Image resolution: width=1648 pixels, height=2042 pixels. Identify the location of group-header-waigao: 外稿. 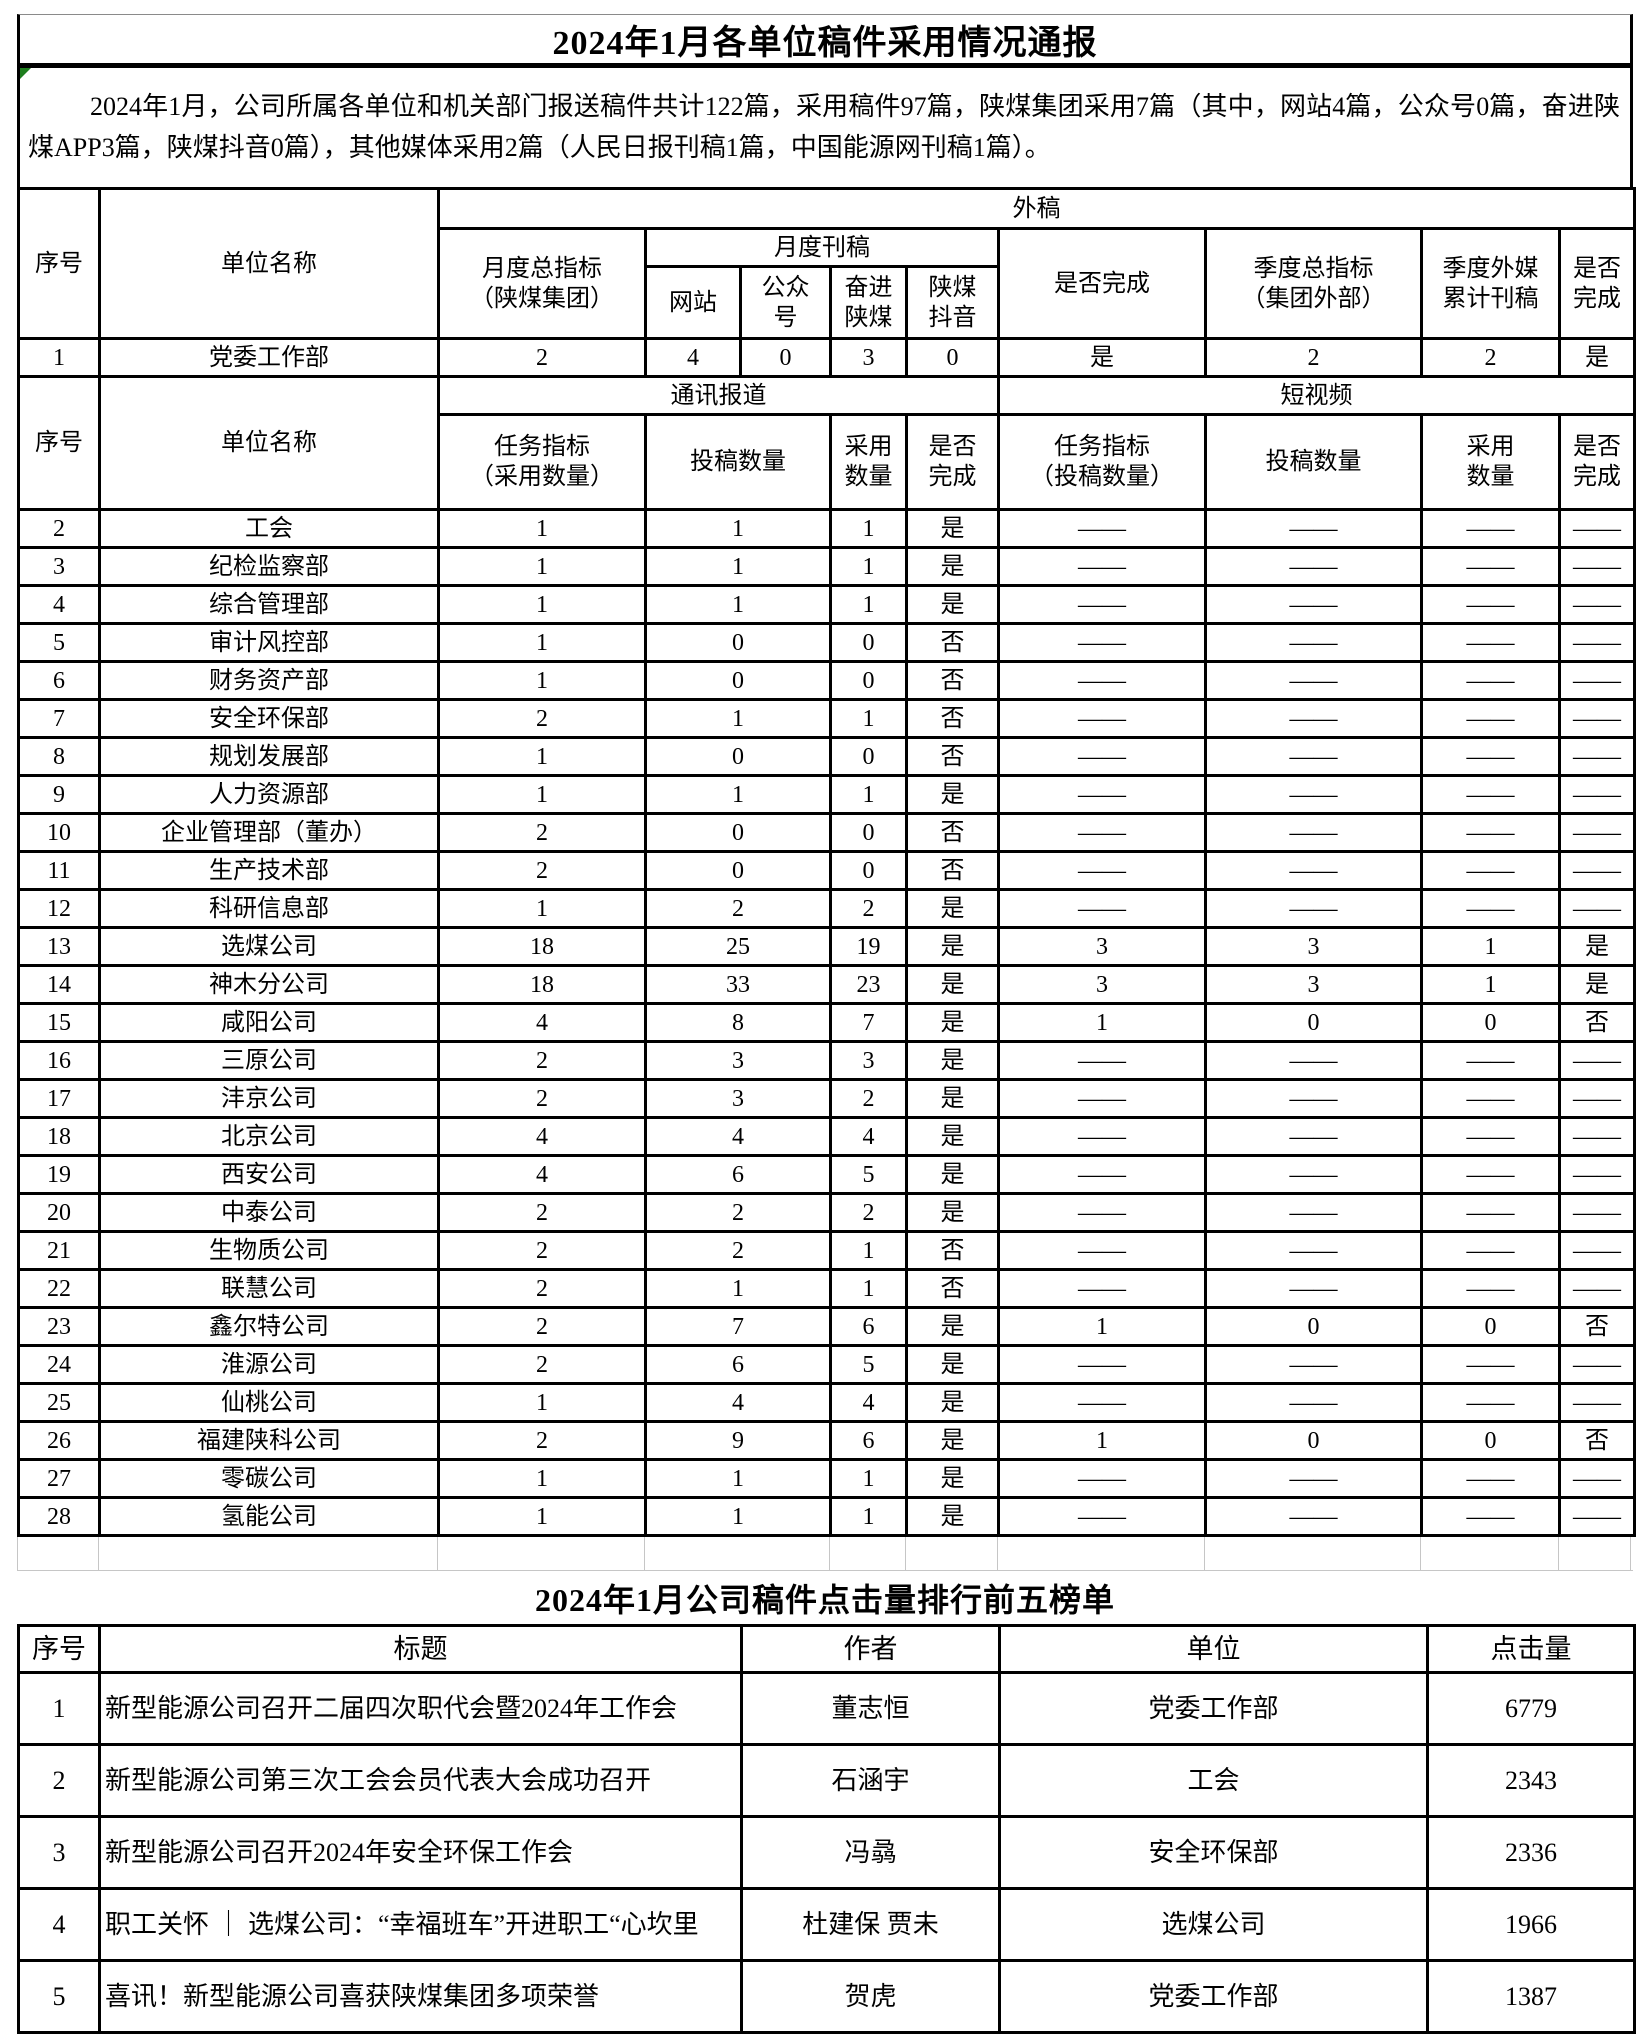
(1036, 208).